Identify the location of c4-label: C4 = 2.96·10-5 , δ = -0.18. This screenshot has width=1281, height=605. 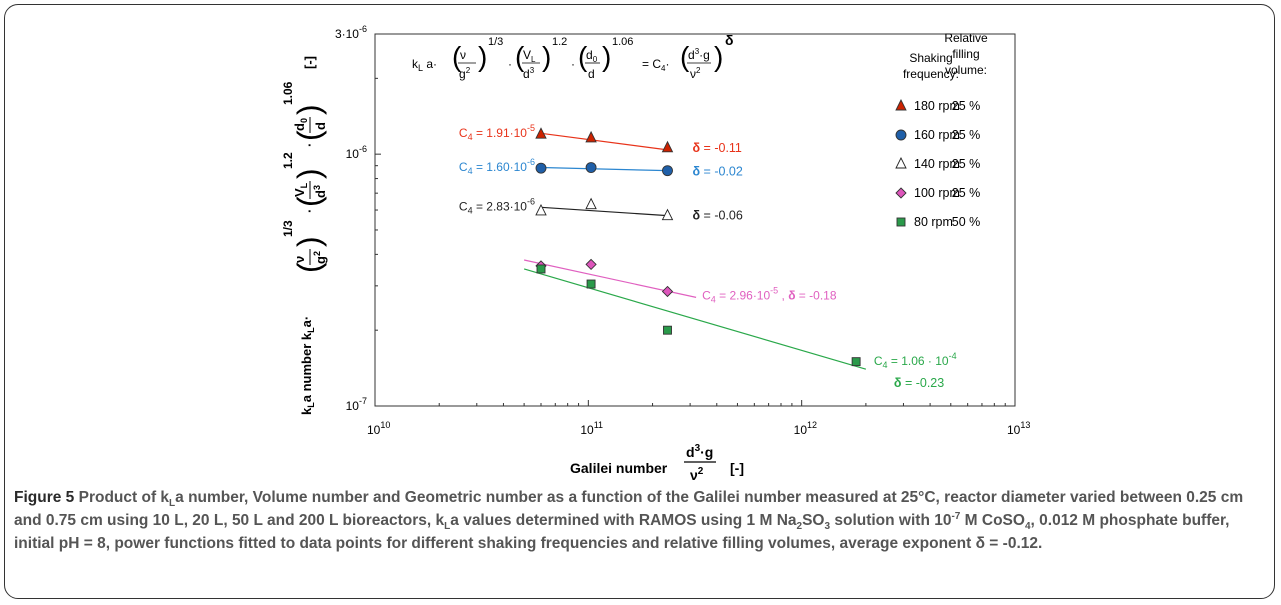
(769, 294).